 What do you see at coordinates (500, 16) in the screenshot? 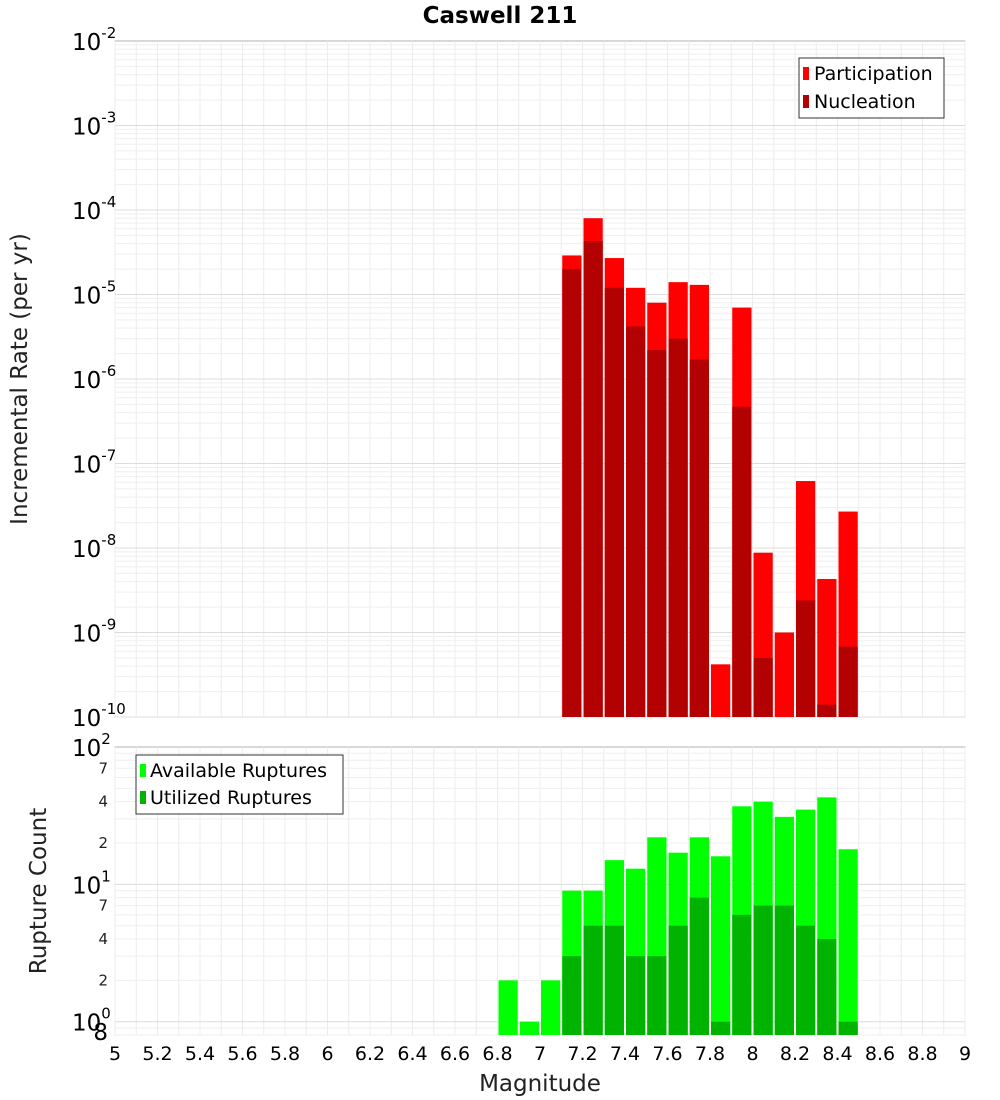
I see `chart-title: Caswell 211` at bounding box center [500, 16].